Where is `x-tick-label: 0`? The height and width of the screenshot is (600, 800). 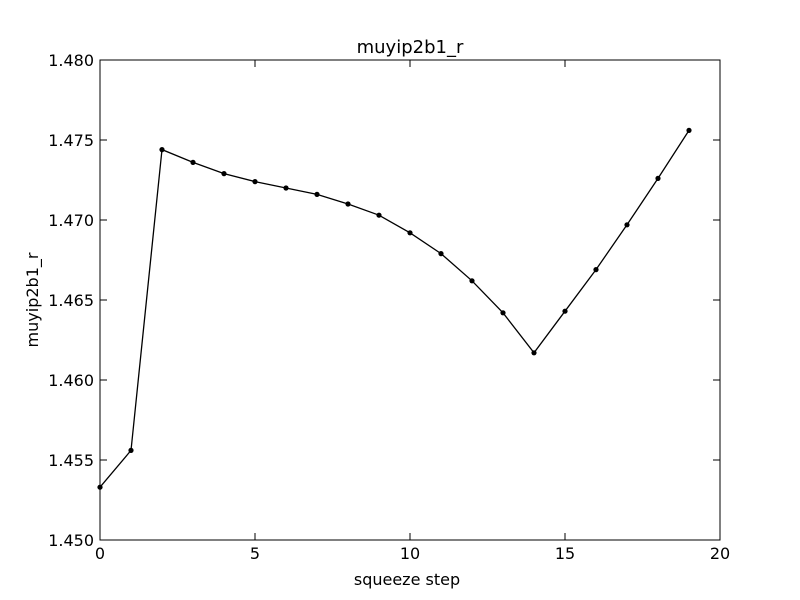 x-tick-label: 0 is located at coordinates (100, 553).